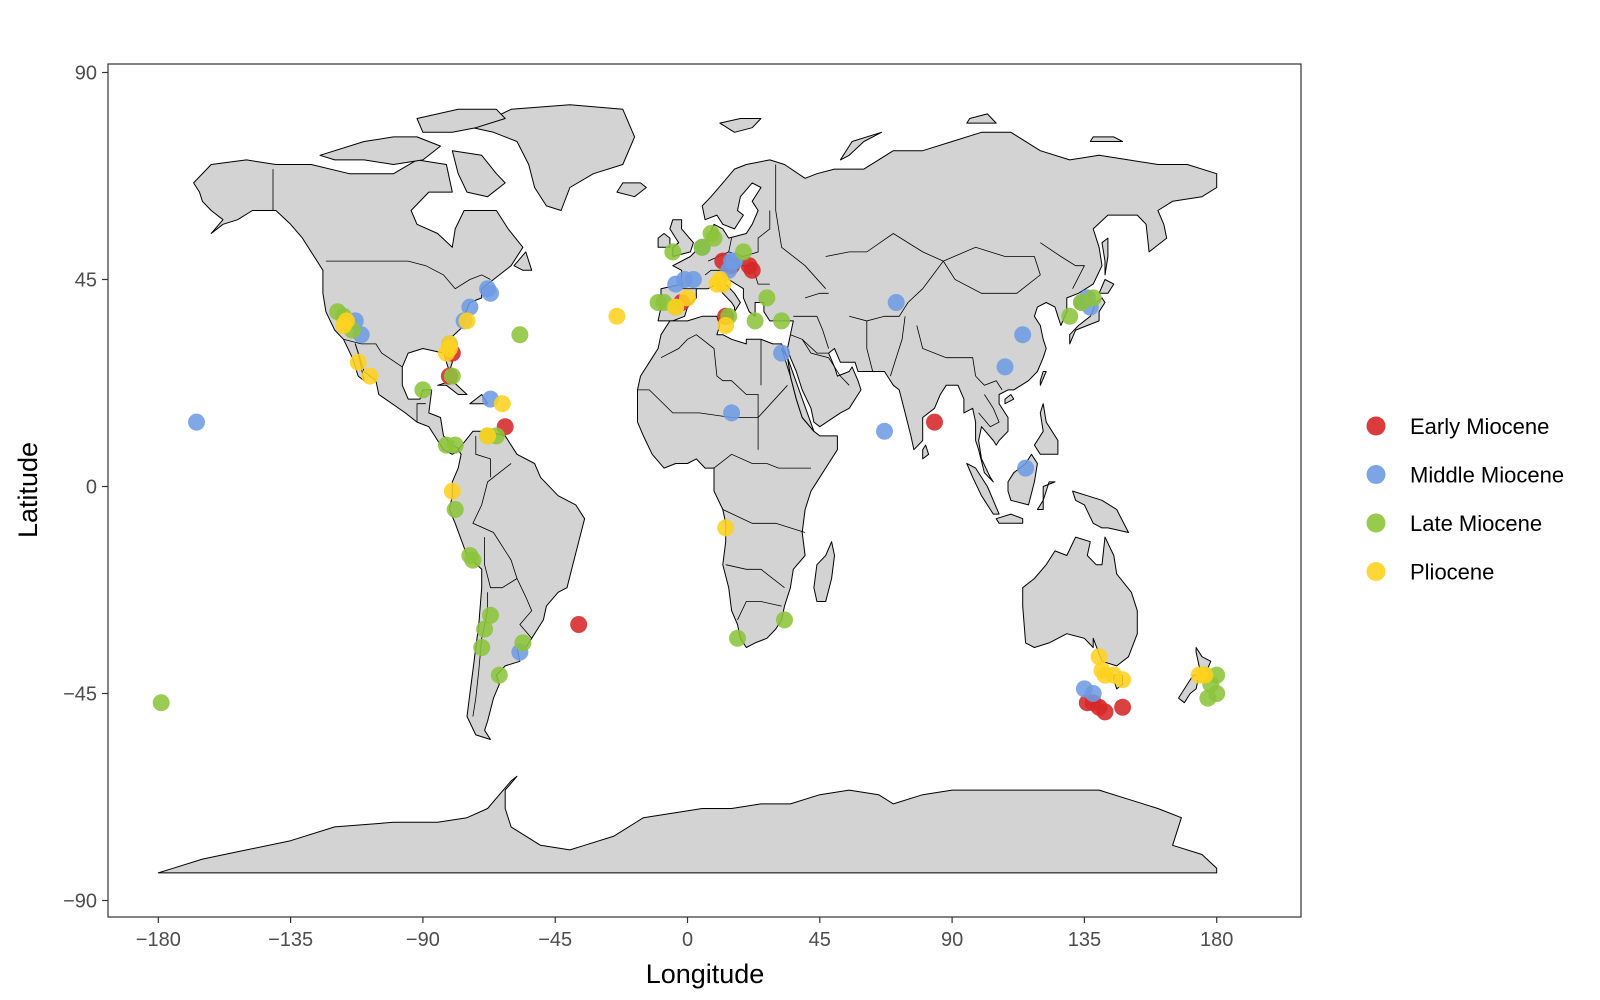 The height and width of the screenshot is (1000, 1600). What do you see at coordinates (981, 118) in the screenshot?
I see `land-severnaya` at bounding box center [981, 118].